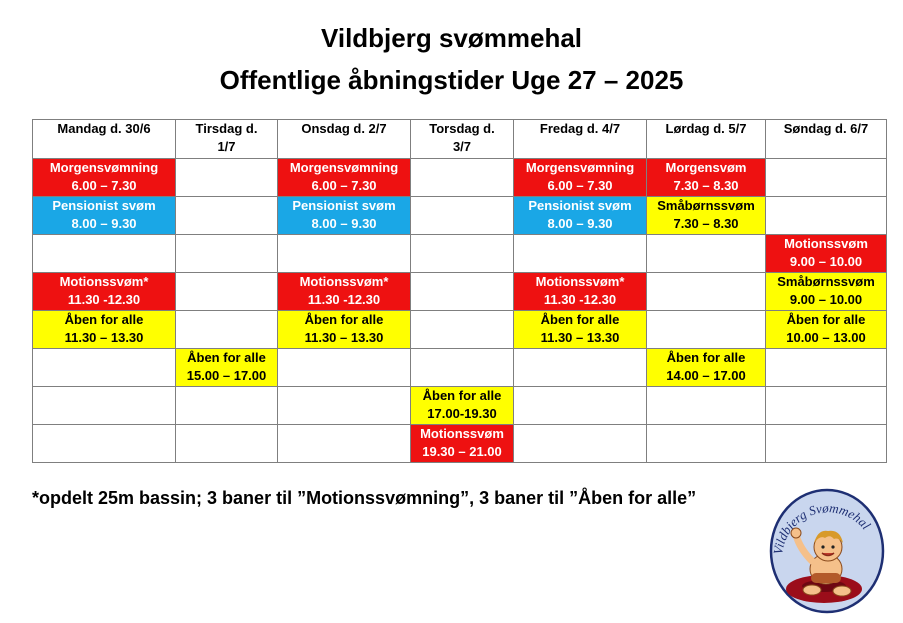 This screenshot has width=903, height=623. What do you see at coordinates (462, 451) in the screenshot?
I see `session-time: 19.30 – 21.00` at bounding box center [462, 451].